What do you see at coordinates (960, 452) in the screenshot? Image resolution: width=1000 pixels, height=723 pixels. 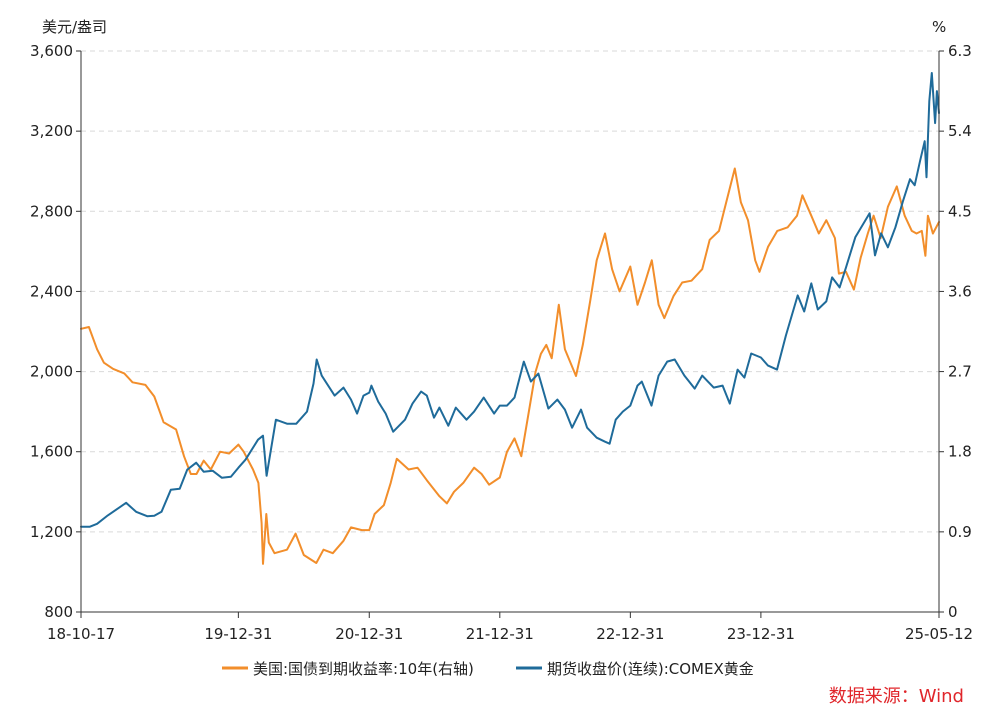 I see `right-tick-label: 1.8` at bounding box center [960, 452].